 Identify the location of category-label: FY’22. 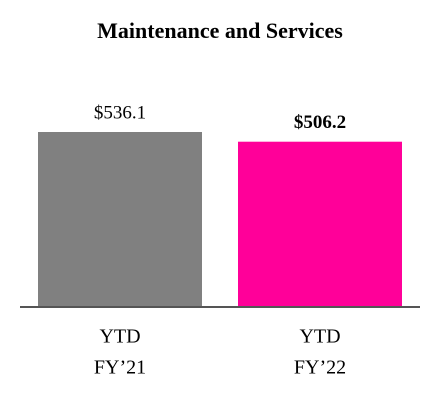
(320, 368).